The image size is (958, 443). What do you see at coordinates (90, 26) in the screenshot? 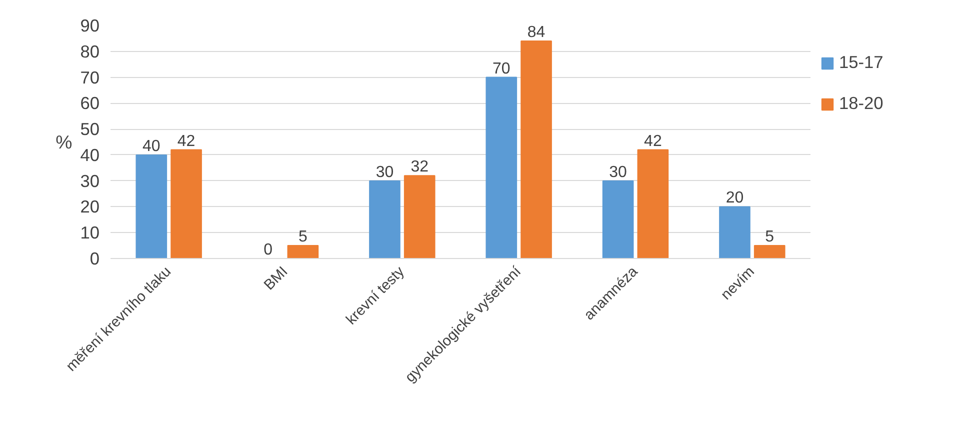
I see `y-tick-label: 90` at bounding box center [90, 26].